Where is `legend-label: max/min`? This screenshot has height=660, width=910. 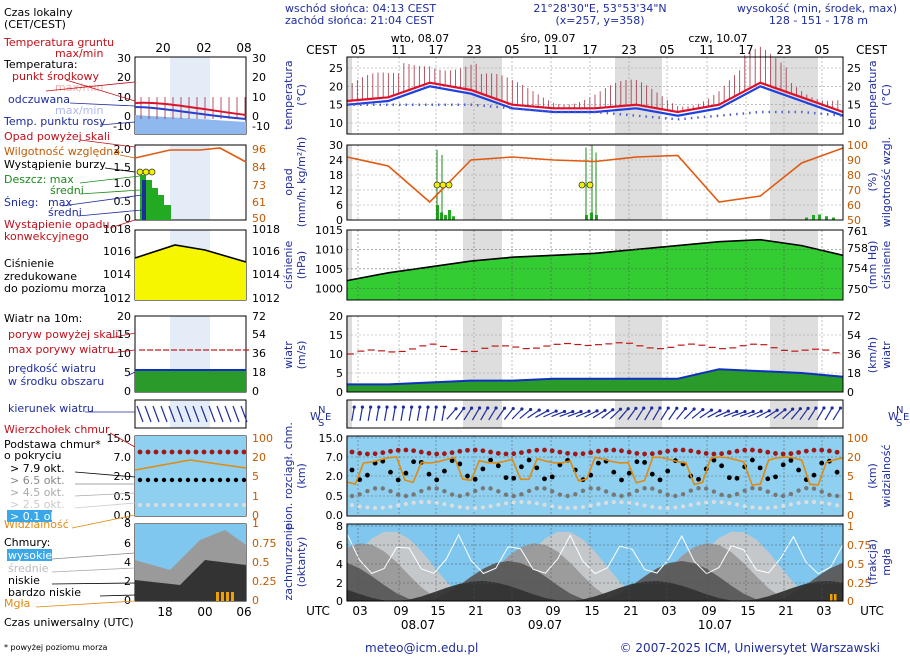 legend-label: max/min is located at coordinates (79, 110).